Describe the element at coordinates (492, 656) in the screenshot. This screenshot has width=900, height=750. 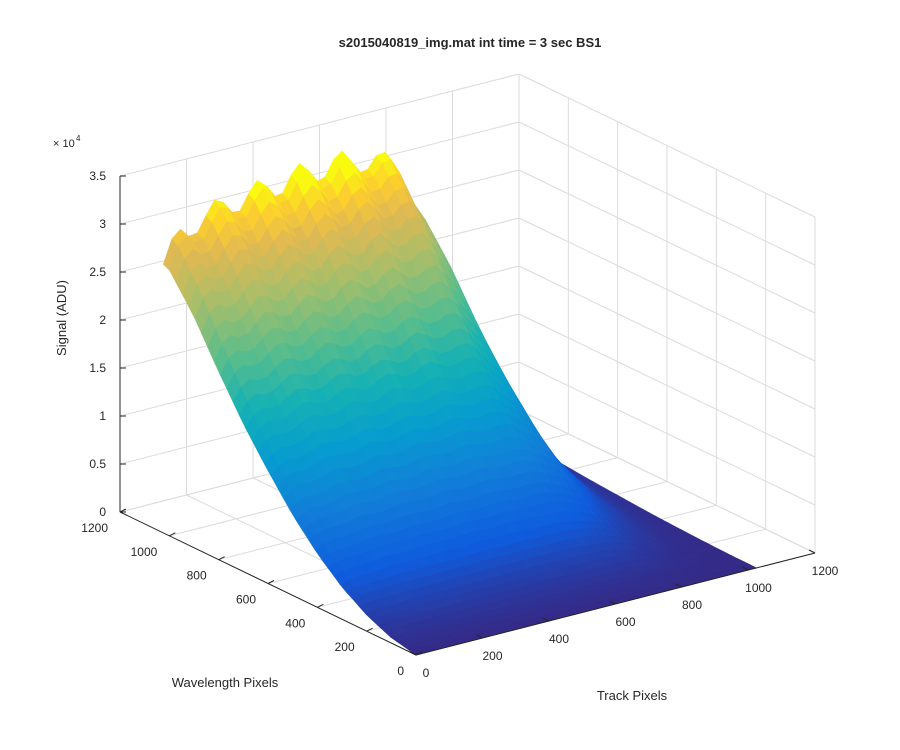
I see `x-tick-label: 200` at that location.